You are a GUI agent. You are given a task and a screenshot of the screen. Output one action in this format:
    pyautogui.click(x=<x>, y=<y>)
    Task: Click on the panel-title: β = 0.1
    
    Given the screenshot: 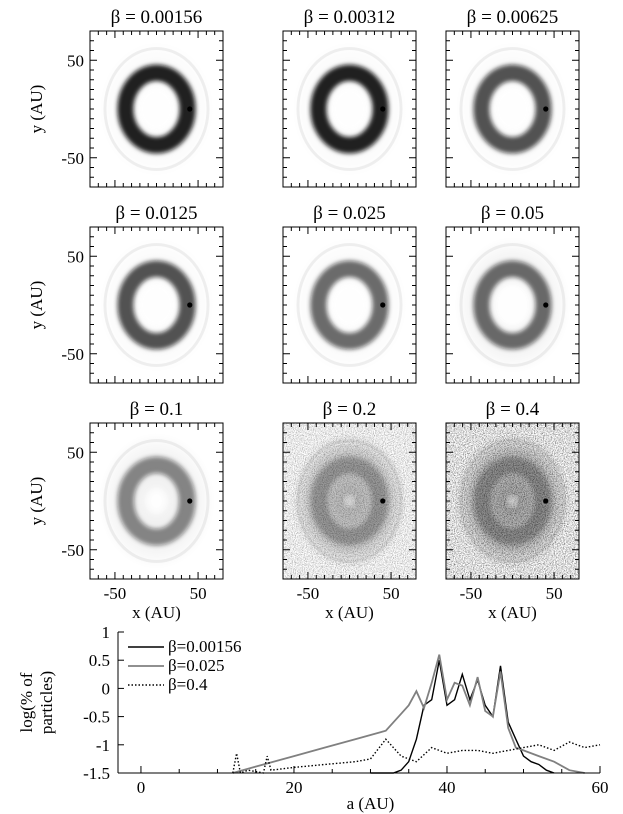 What is the action you would take?
    pyautogui.click(x=157, y=409)
    